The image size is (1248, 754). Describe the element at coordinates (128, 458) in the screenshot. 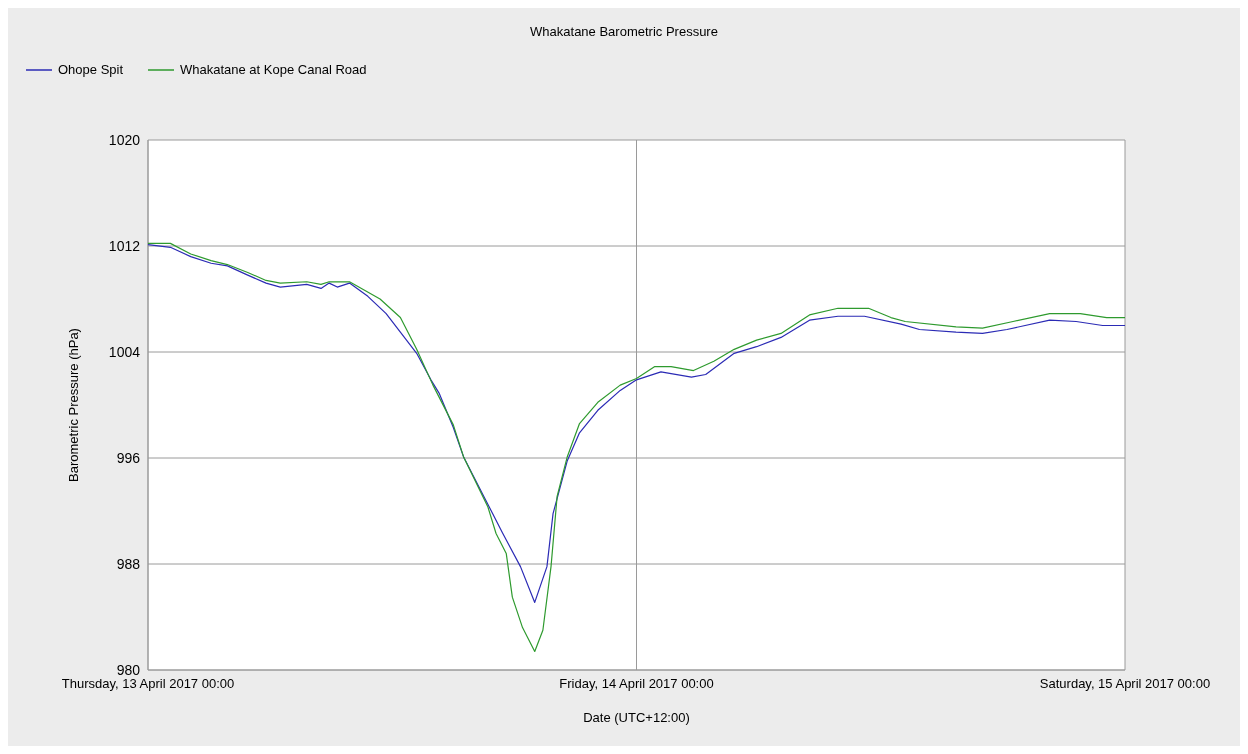

I see `y-tick-label: 996` at that location.